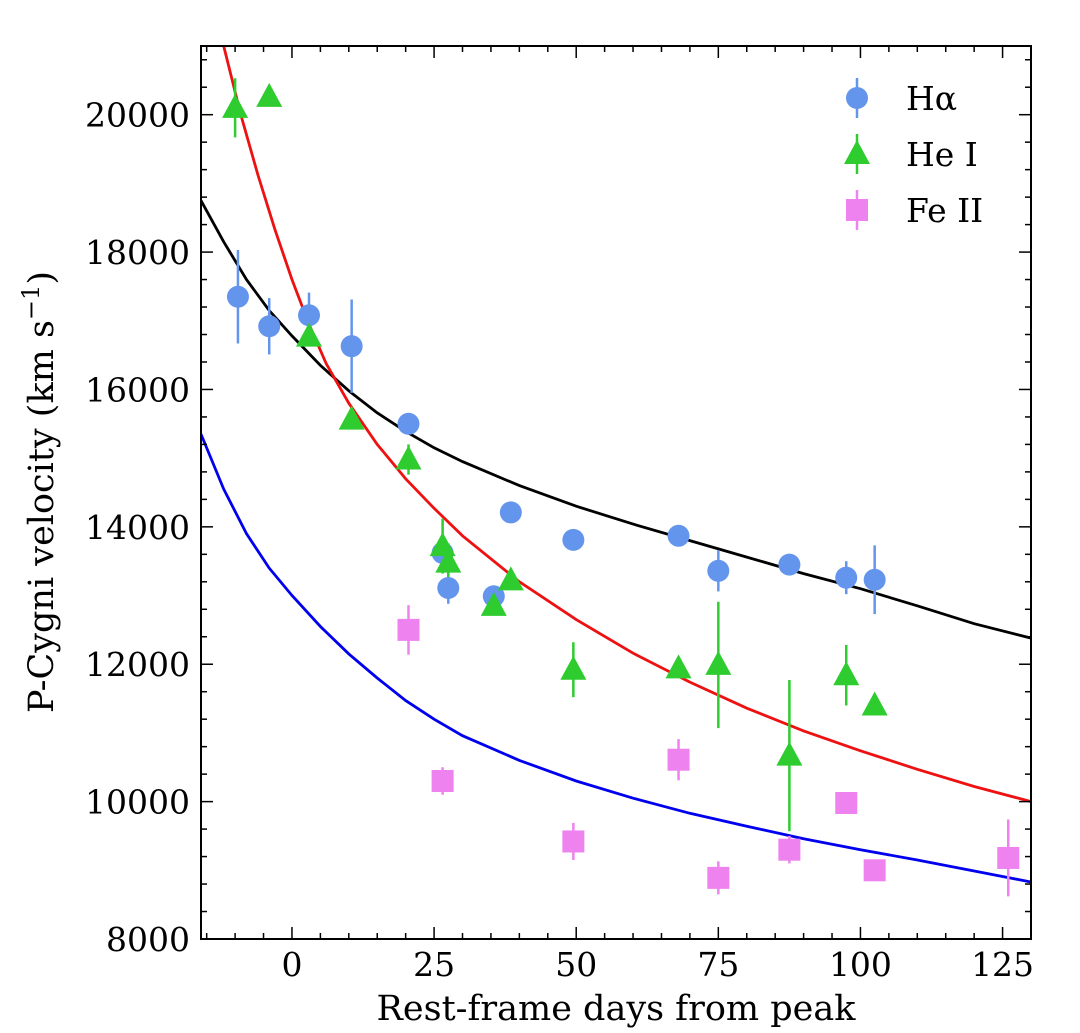 The width and height of the screenshot is (1080, 1033). I want to click on data-point-s1-p14, so click(874, 703).